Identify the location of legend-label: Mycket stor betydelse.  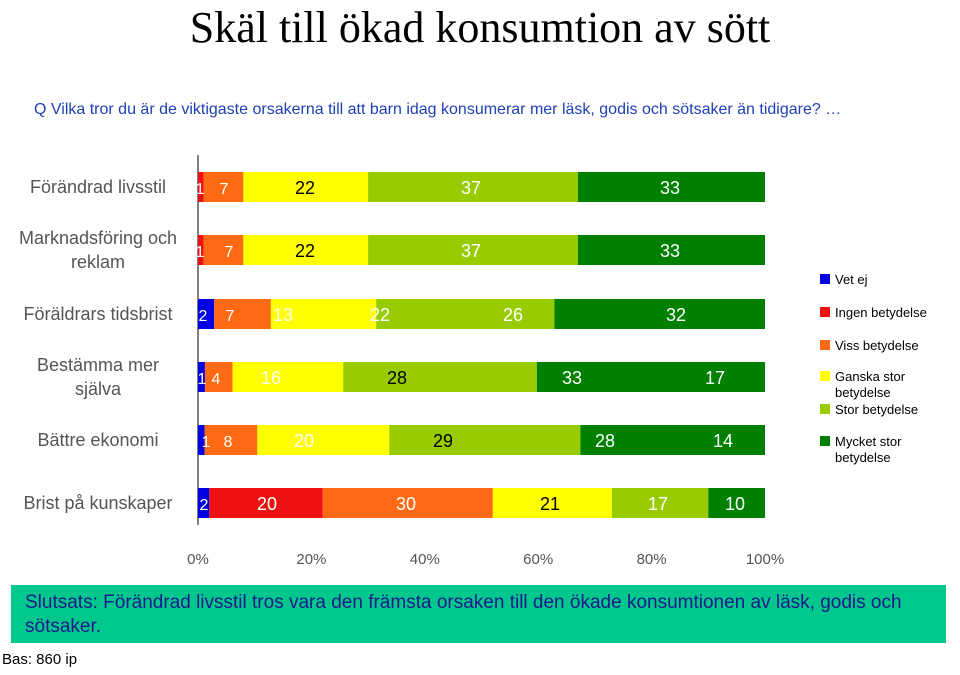
(868, 449).